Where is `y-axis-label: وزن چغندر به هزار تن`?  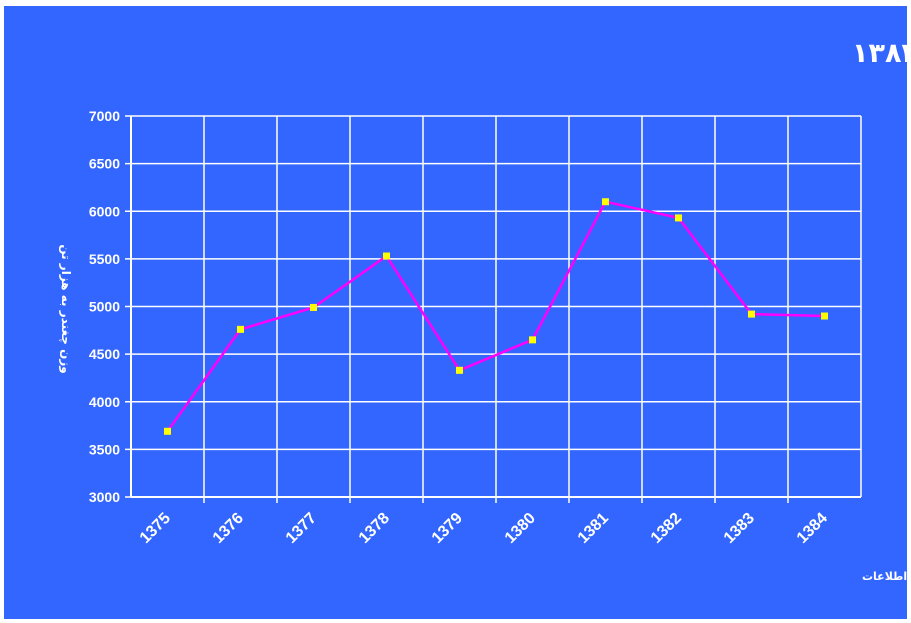
y-axis-label: وزن چغندر به هزار تن is located at coordinates (65, 308).